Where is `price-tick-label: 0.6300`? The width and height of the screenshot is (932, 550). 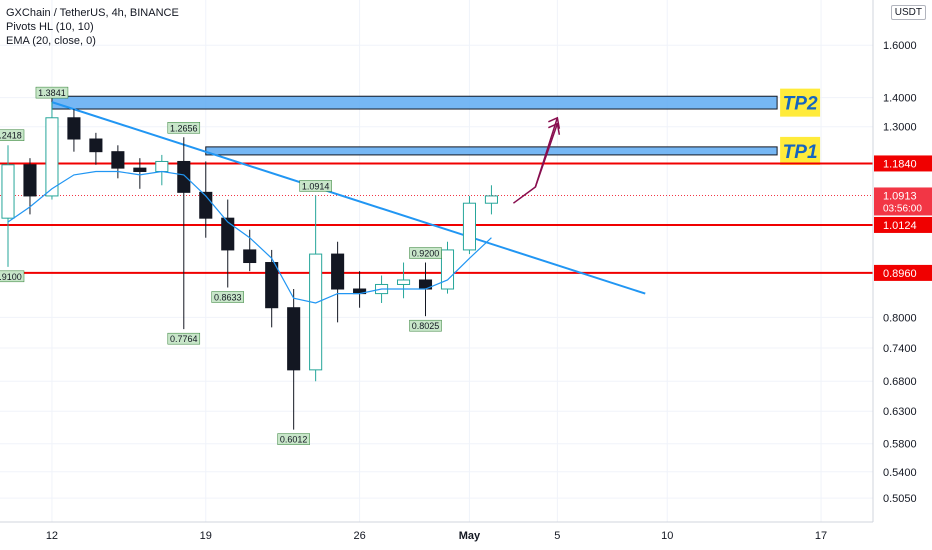
price-tick-label: 0.6300 is located at coordinates (900, 412).